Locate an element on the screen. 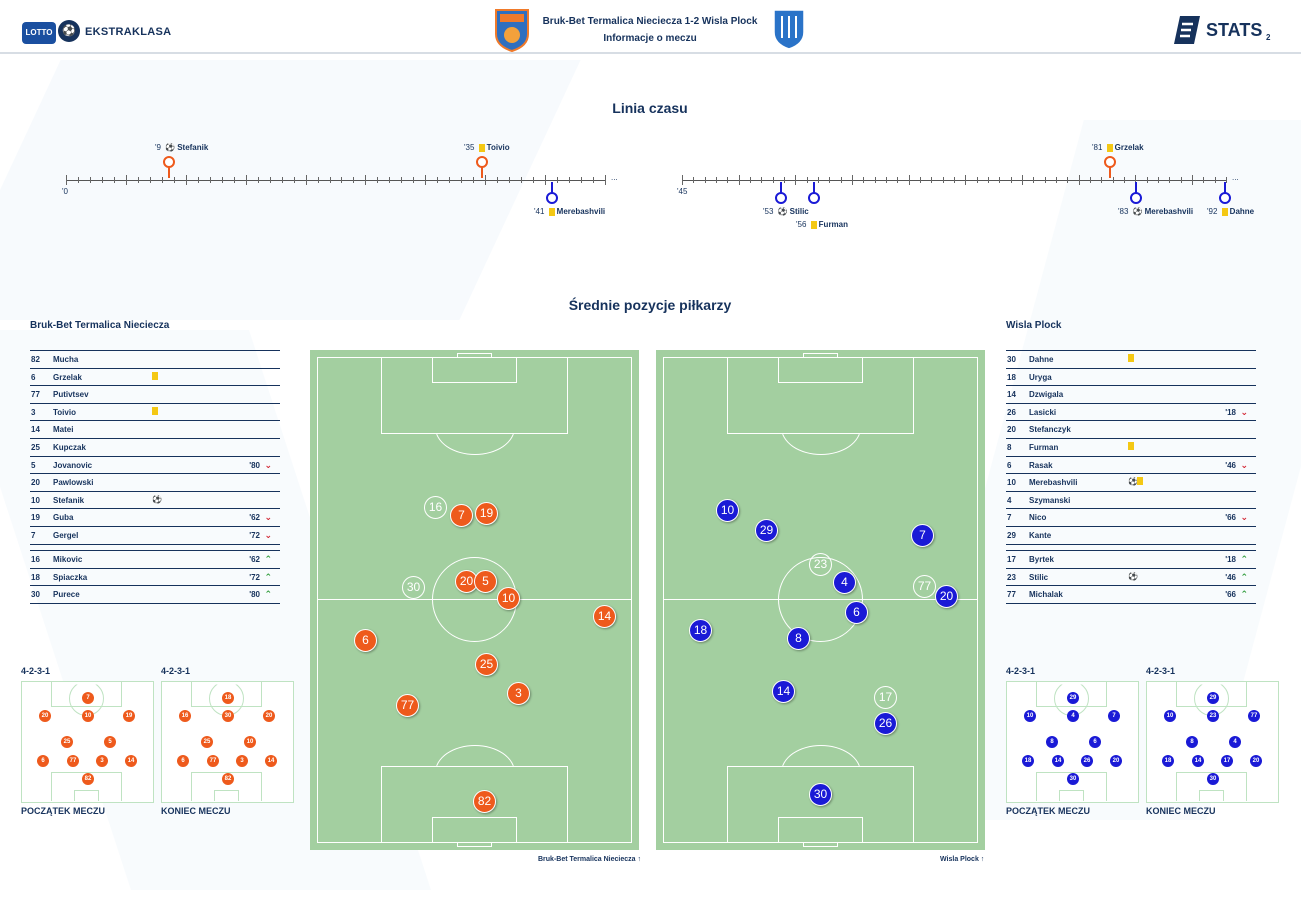 The width and height of the screenshot is (1301, 920). player-position-dot: 5 is located at coordinates (485, 581).